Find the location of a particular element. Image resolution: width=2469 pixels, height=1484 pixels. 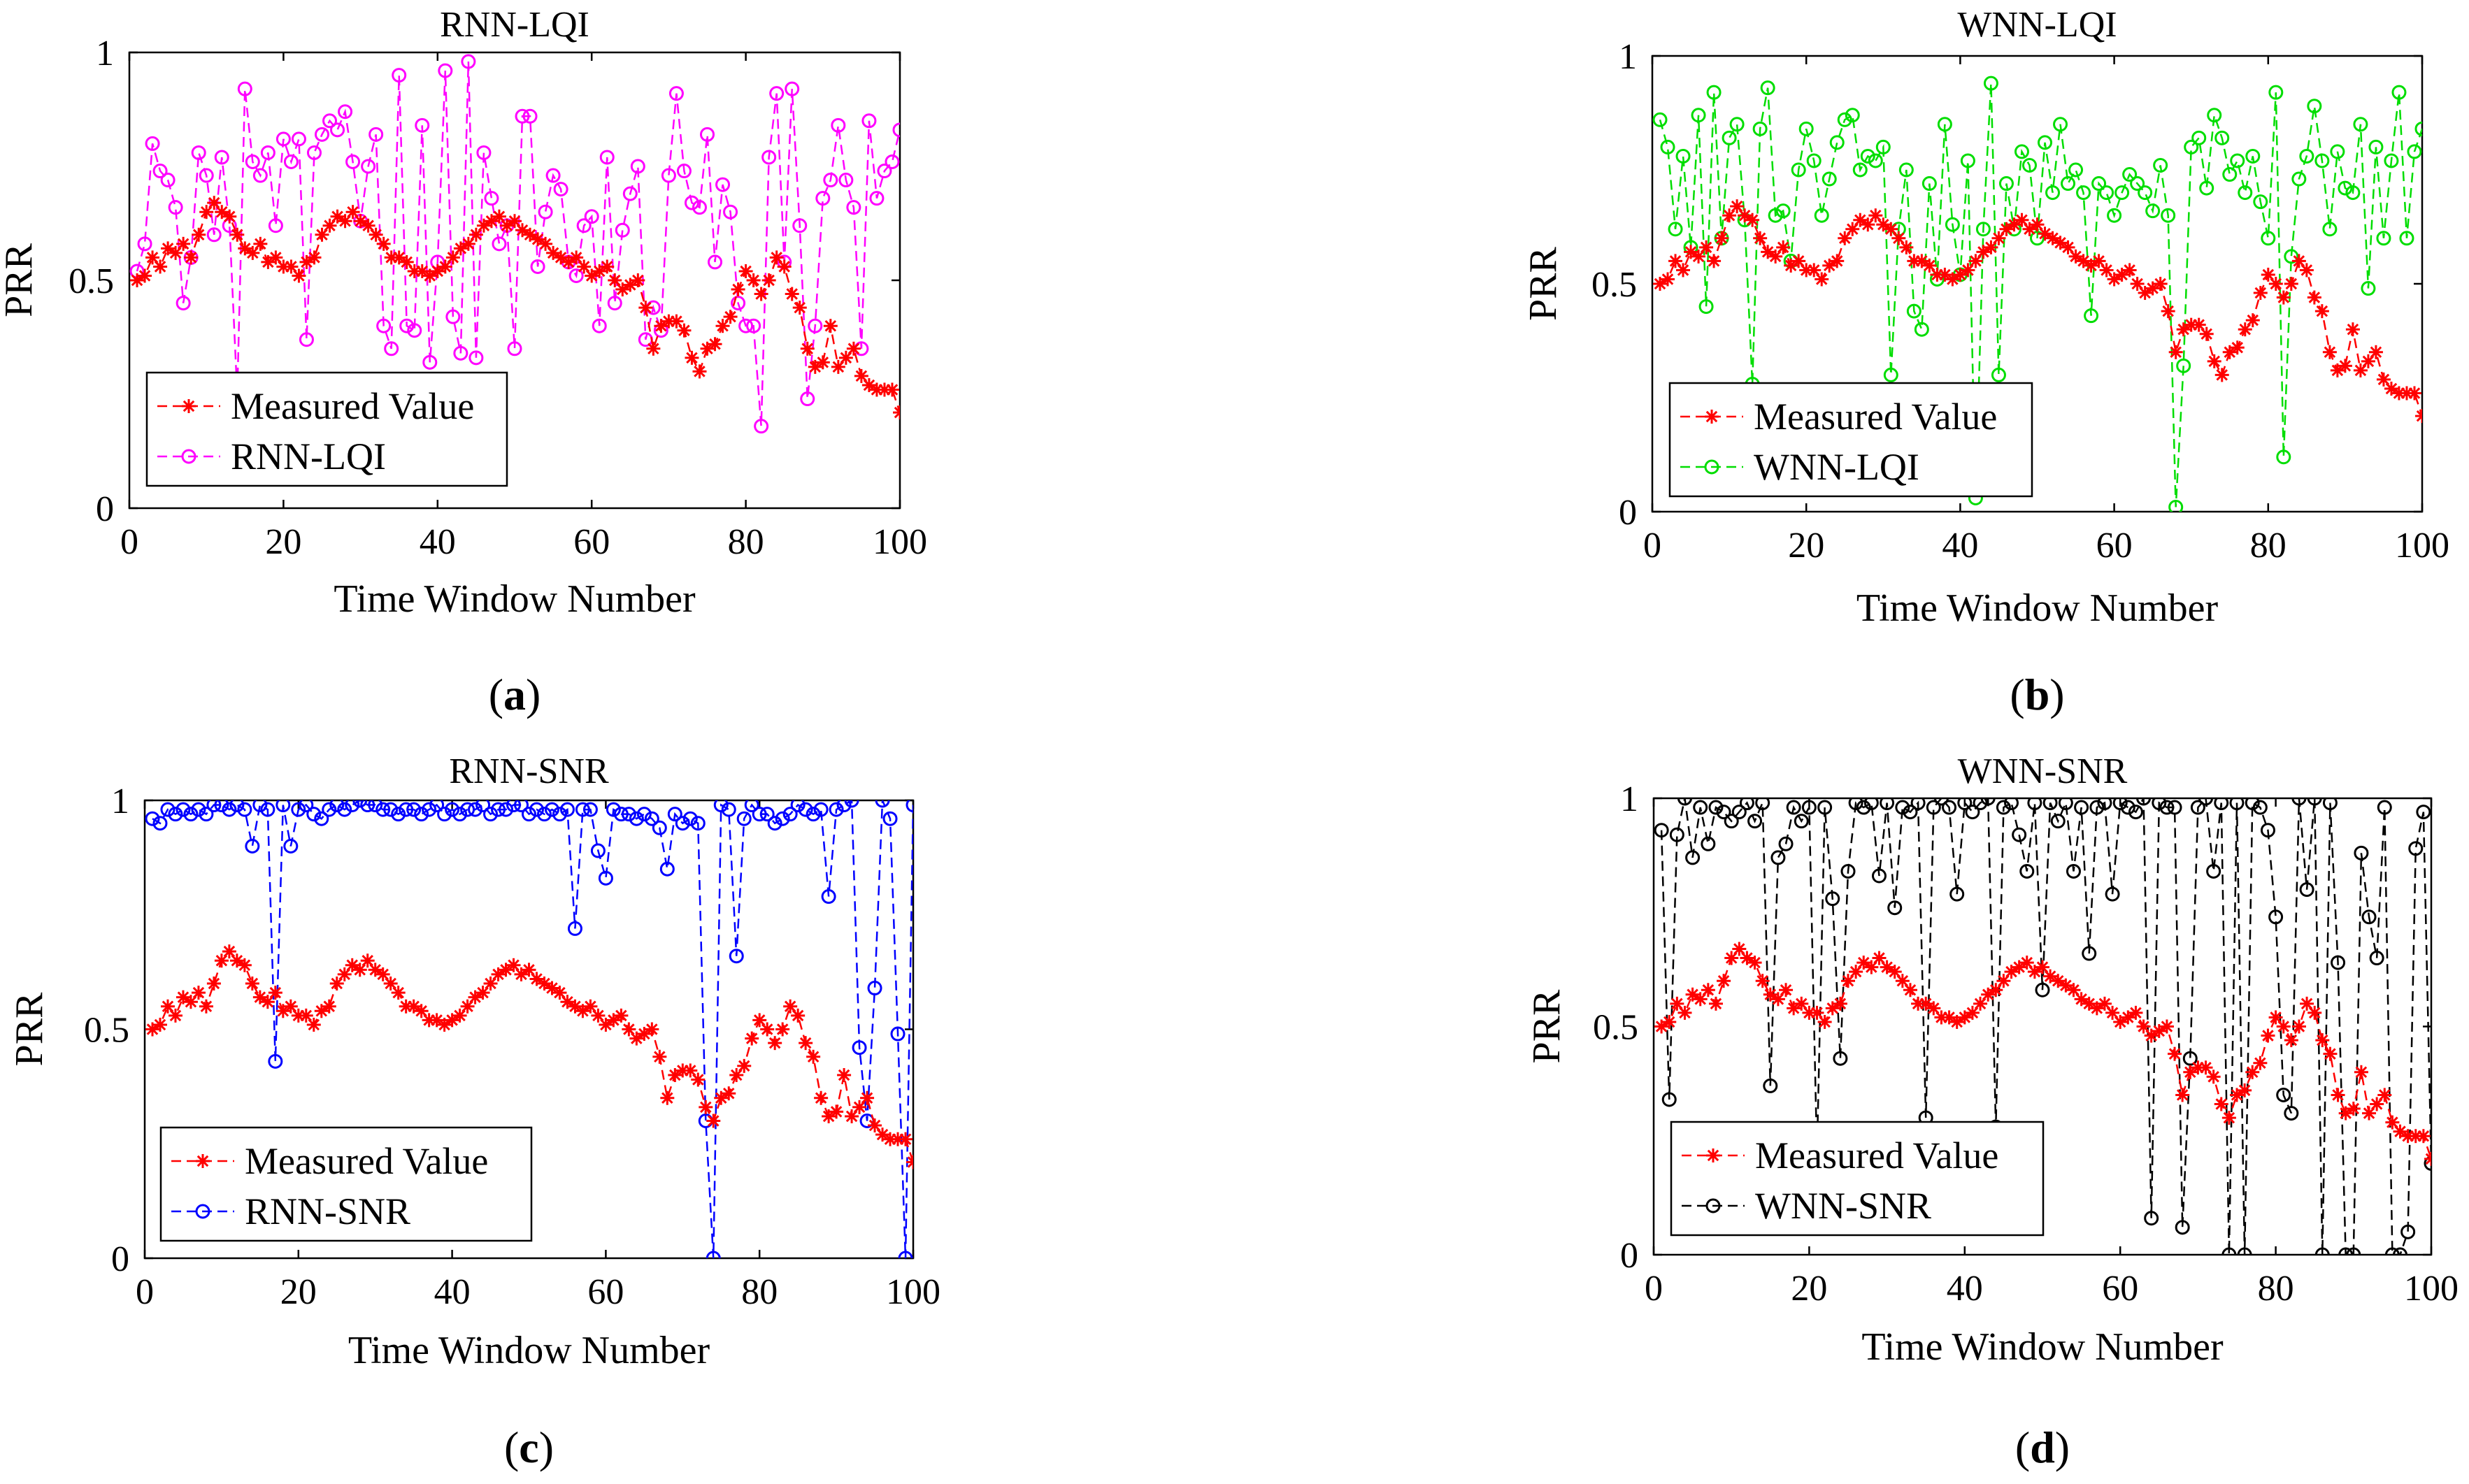

legend-box is located at coordinates (346, 1184).